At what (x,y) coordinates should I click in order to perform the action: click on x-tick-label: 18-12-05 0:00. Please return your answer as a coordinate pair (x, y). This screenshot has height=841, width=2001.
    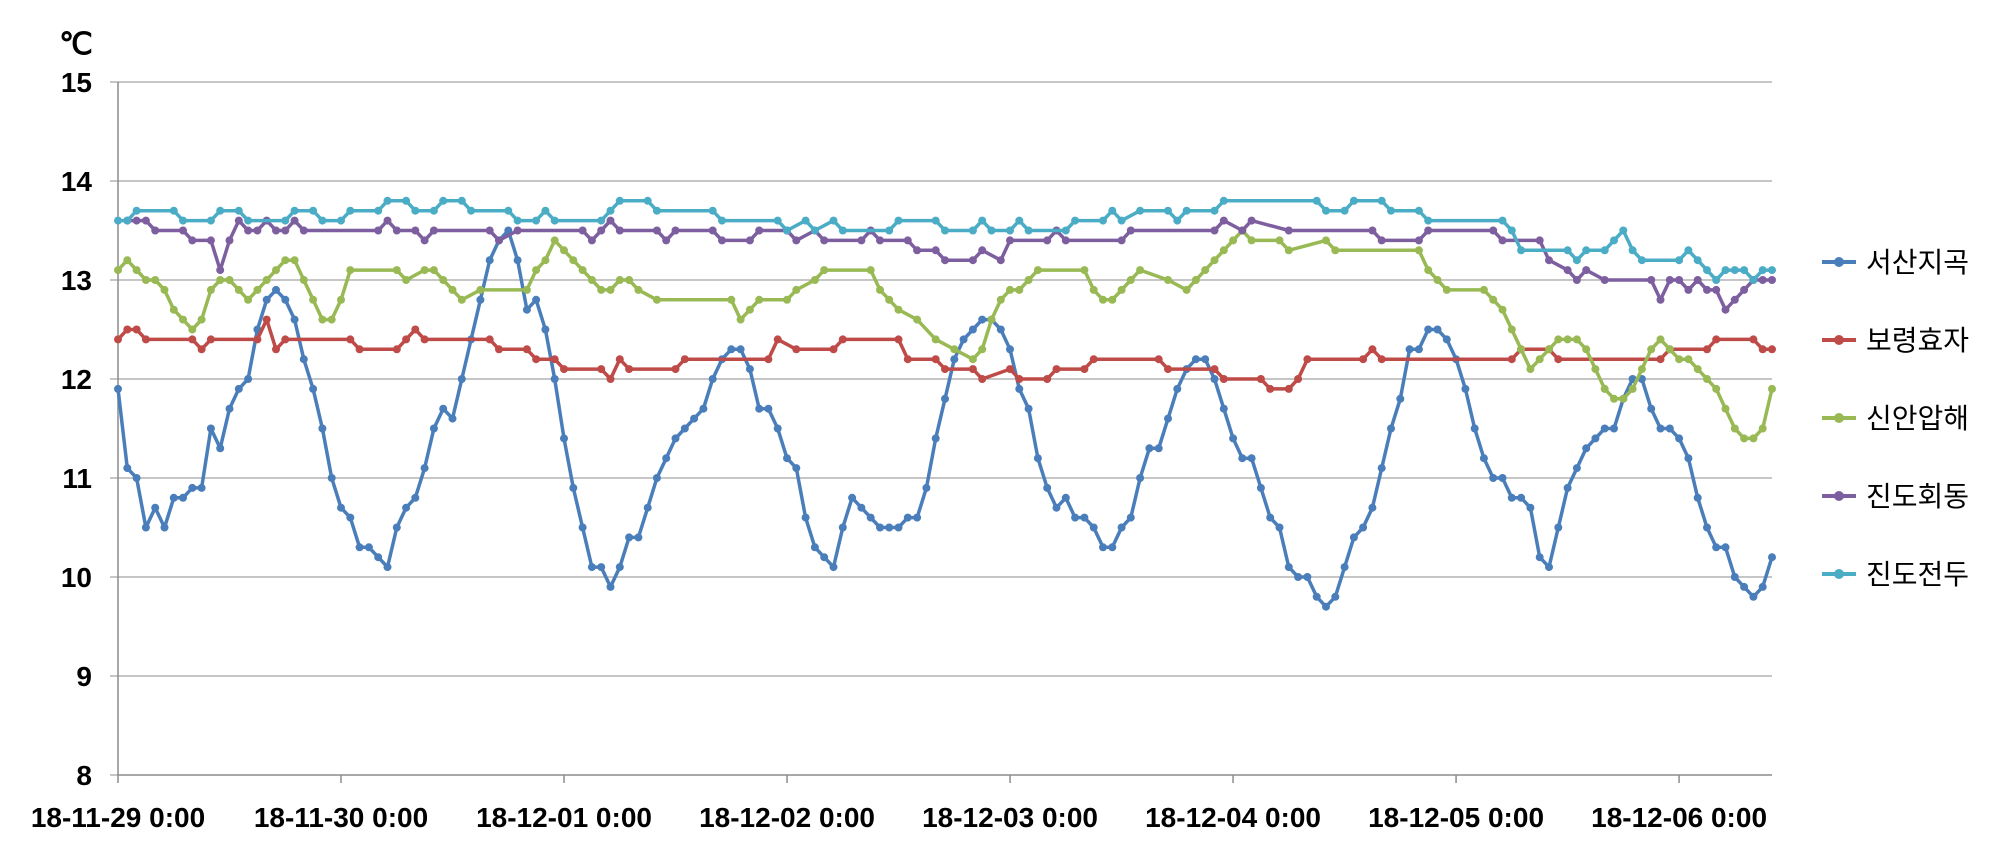
    Looking at the image, I should click on (1456, 817).